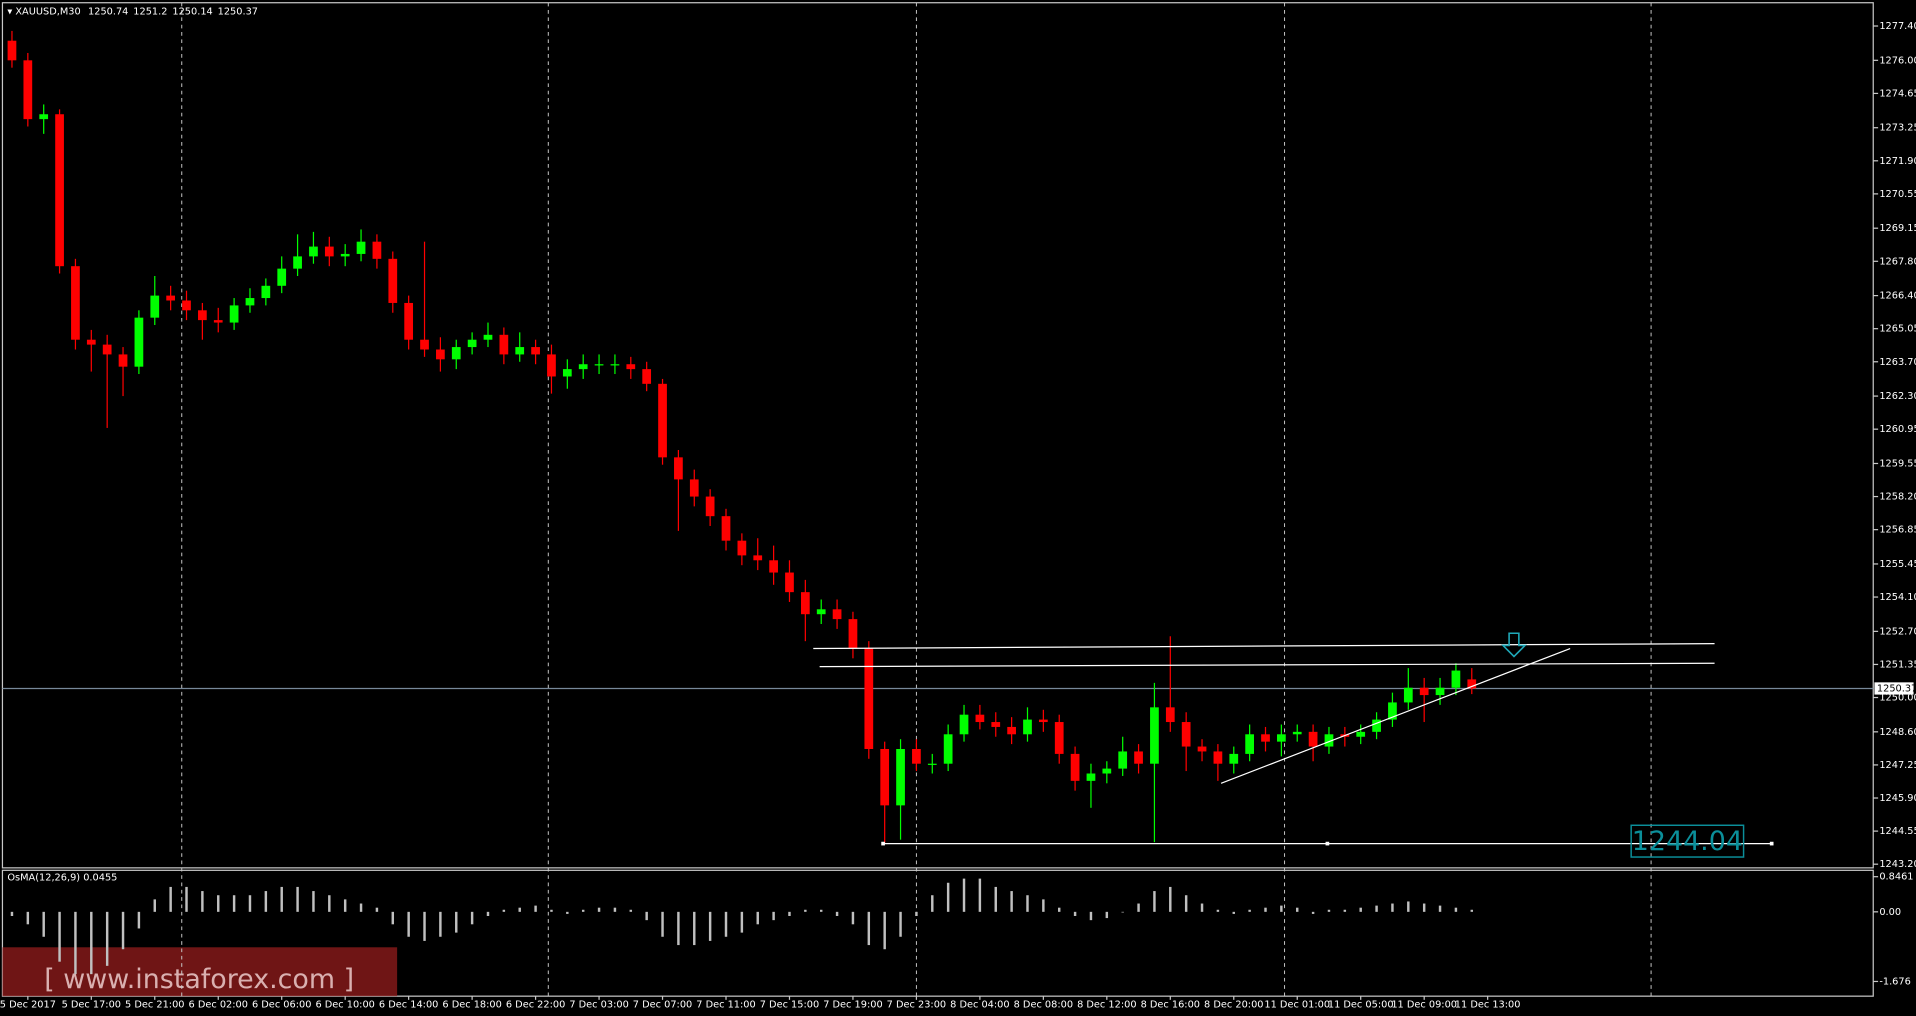  Describe the element at coordinates (1897, 261) in the screenshot. I see `y-tick-label: 1267.80` at that location.